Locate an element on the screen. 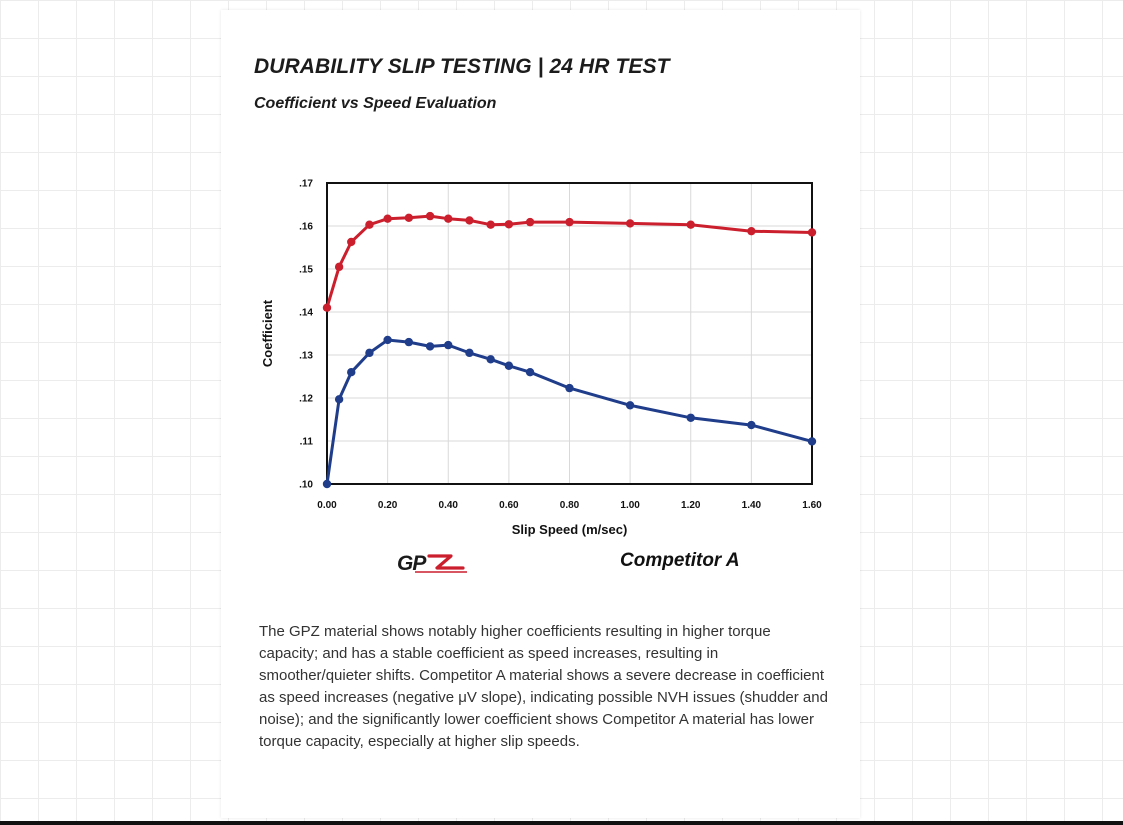  x-tick-label: 1.60 is located at coordinates (812, 505).